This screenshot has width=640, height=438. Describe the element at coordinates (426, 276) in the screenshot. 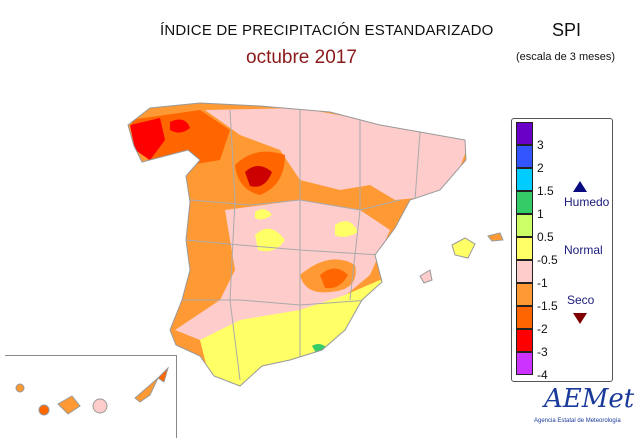

I see `island-ibiza` at that location.